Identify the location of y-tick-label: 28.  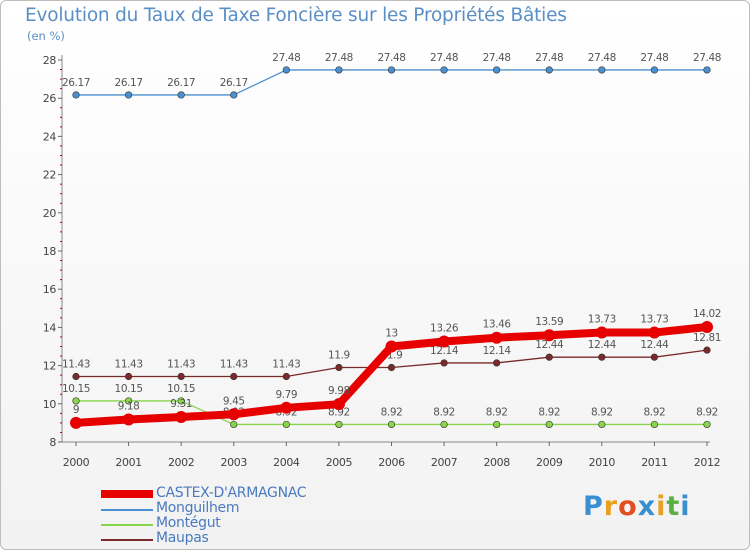
(50, 60).